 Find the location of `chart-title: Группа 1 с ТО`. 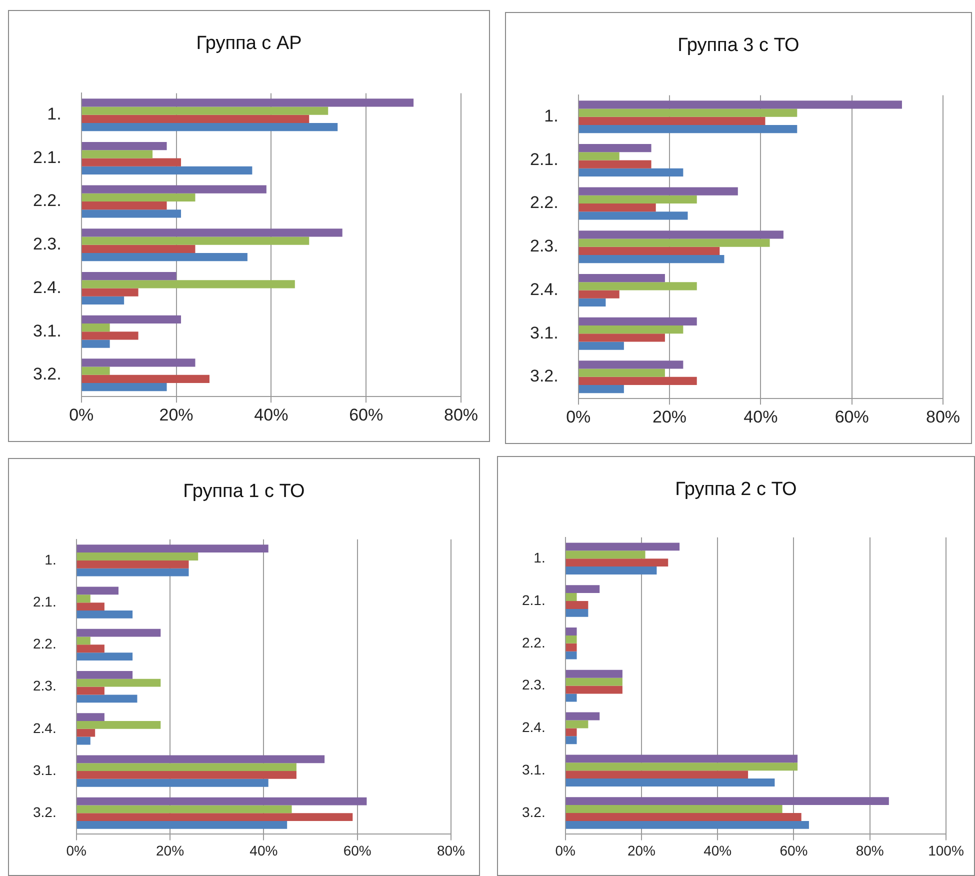

chart-title: Группа 1 с ТО is located at coordinates (244, 492).